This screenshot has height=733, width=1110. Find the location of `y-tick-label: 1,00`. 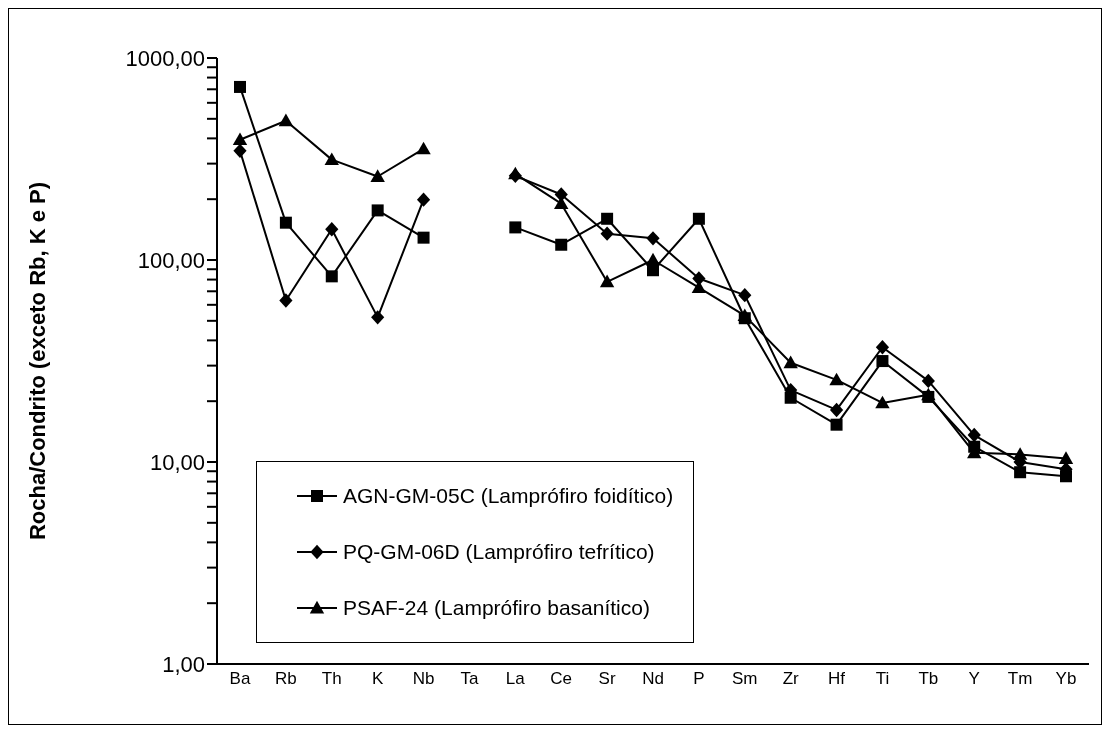

y-tick-label: 1,00 is located at coordinates (183, 664).